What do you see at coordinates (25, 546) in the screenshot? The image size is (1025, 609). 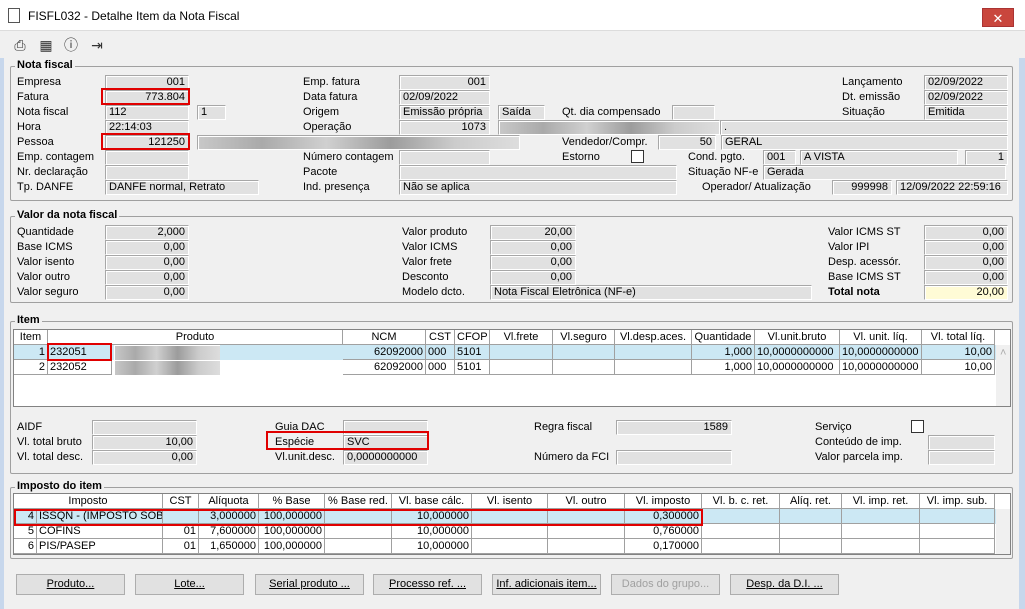 I see `table-cell: 6` at bounding box center [25, 546].